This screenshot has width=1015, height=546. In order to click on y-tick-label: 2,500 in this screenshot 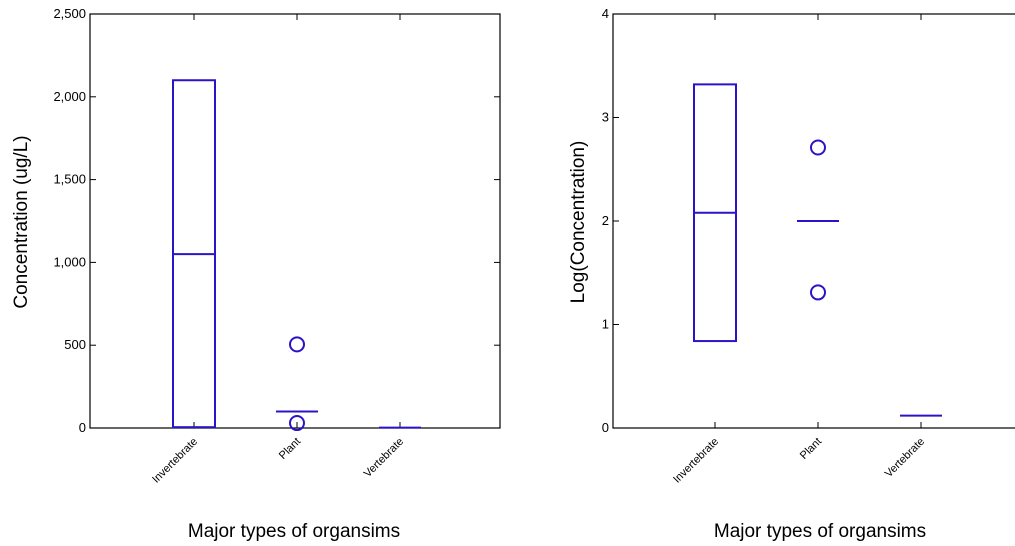, I will do `click(69, 13)`.